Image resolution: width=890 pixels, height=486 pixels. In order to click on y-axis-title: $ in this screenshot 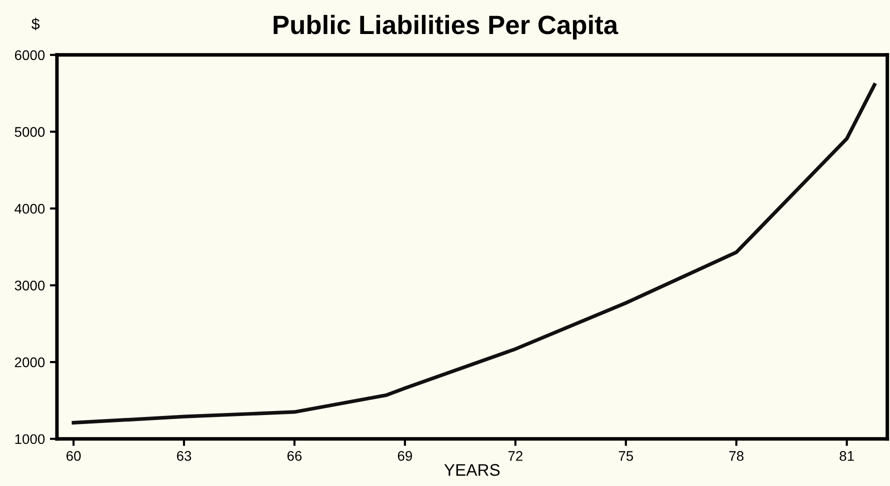, I will do `click(36, 24)`.